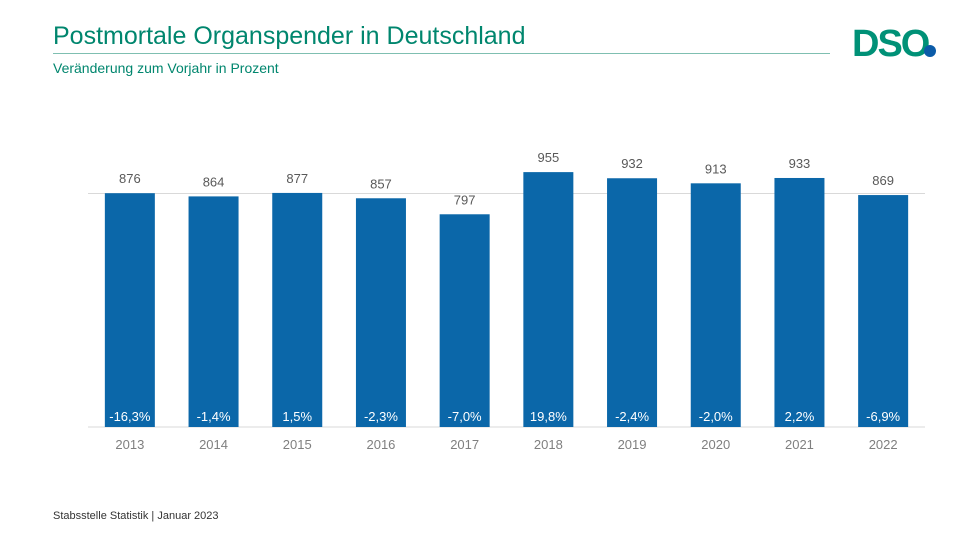  I want to click on bar-2015, so click(297, 309).